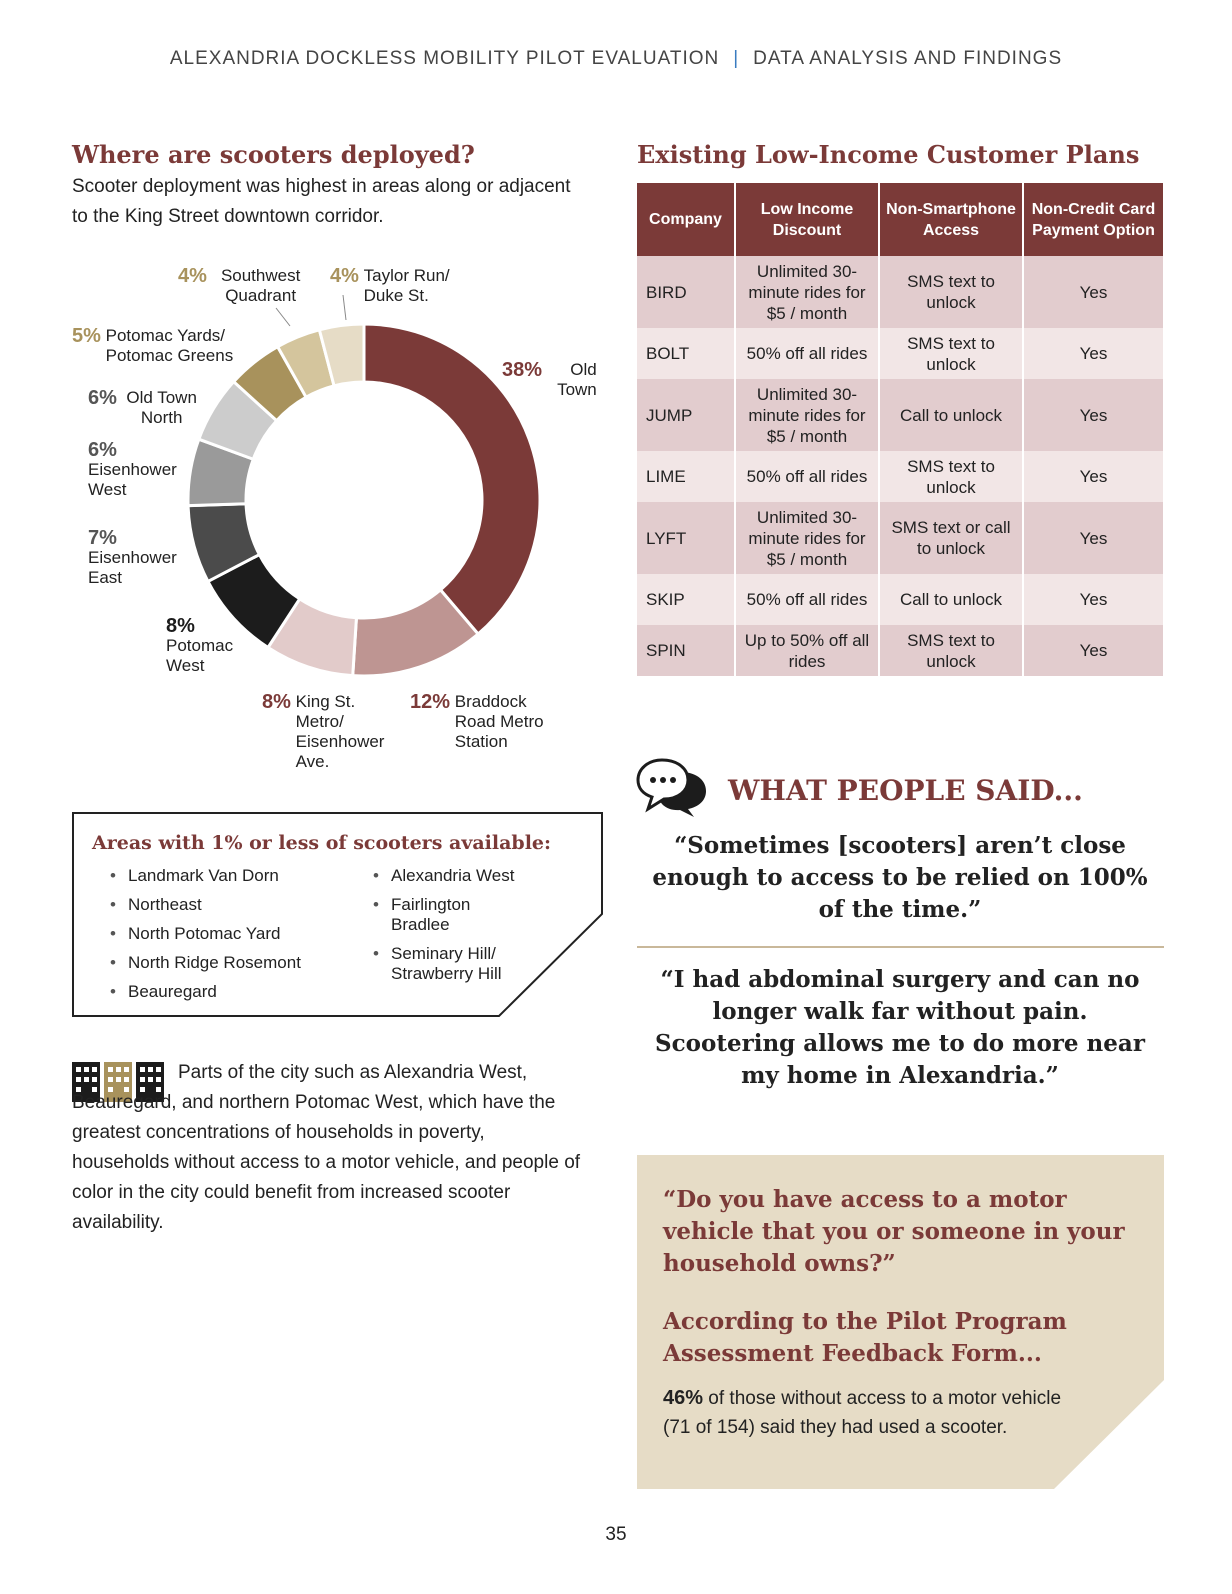 Image resolution: width=1232 pixels, height=1594 pixels. Describe the element at coordinates (200, 655) in the screenshot. I see `slice-name-potomac-west: Potomac West` at that location.